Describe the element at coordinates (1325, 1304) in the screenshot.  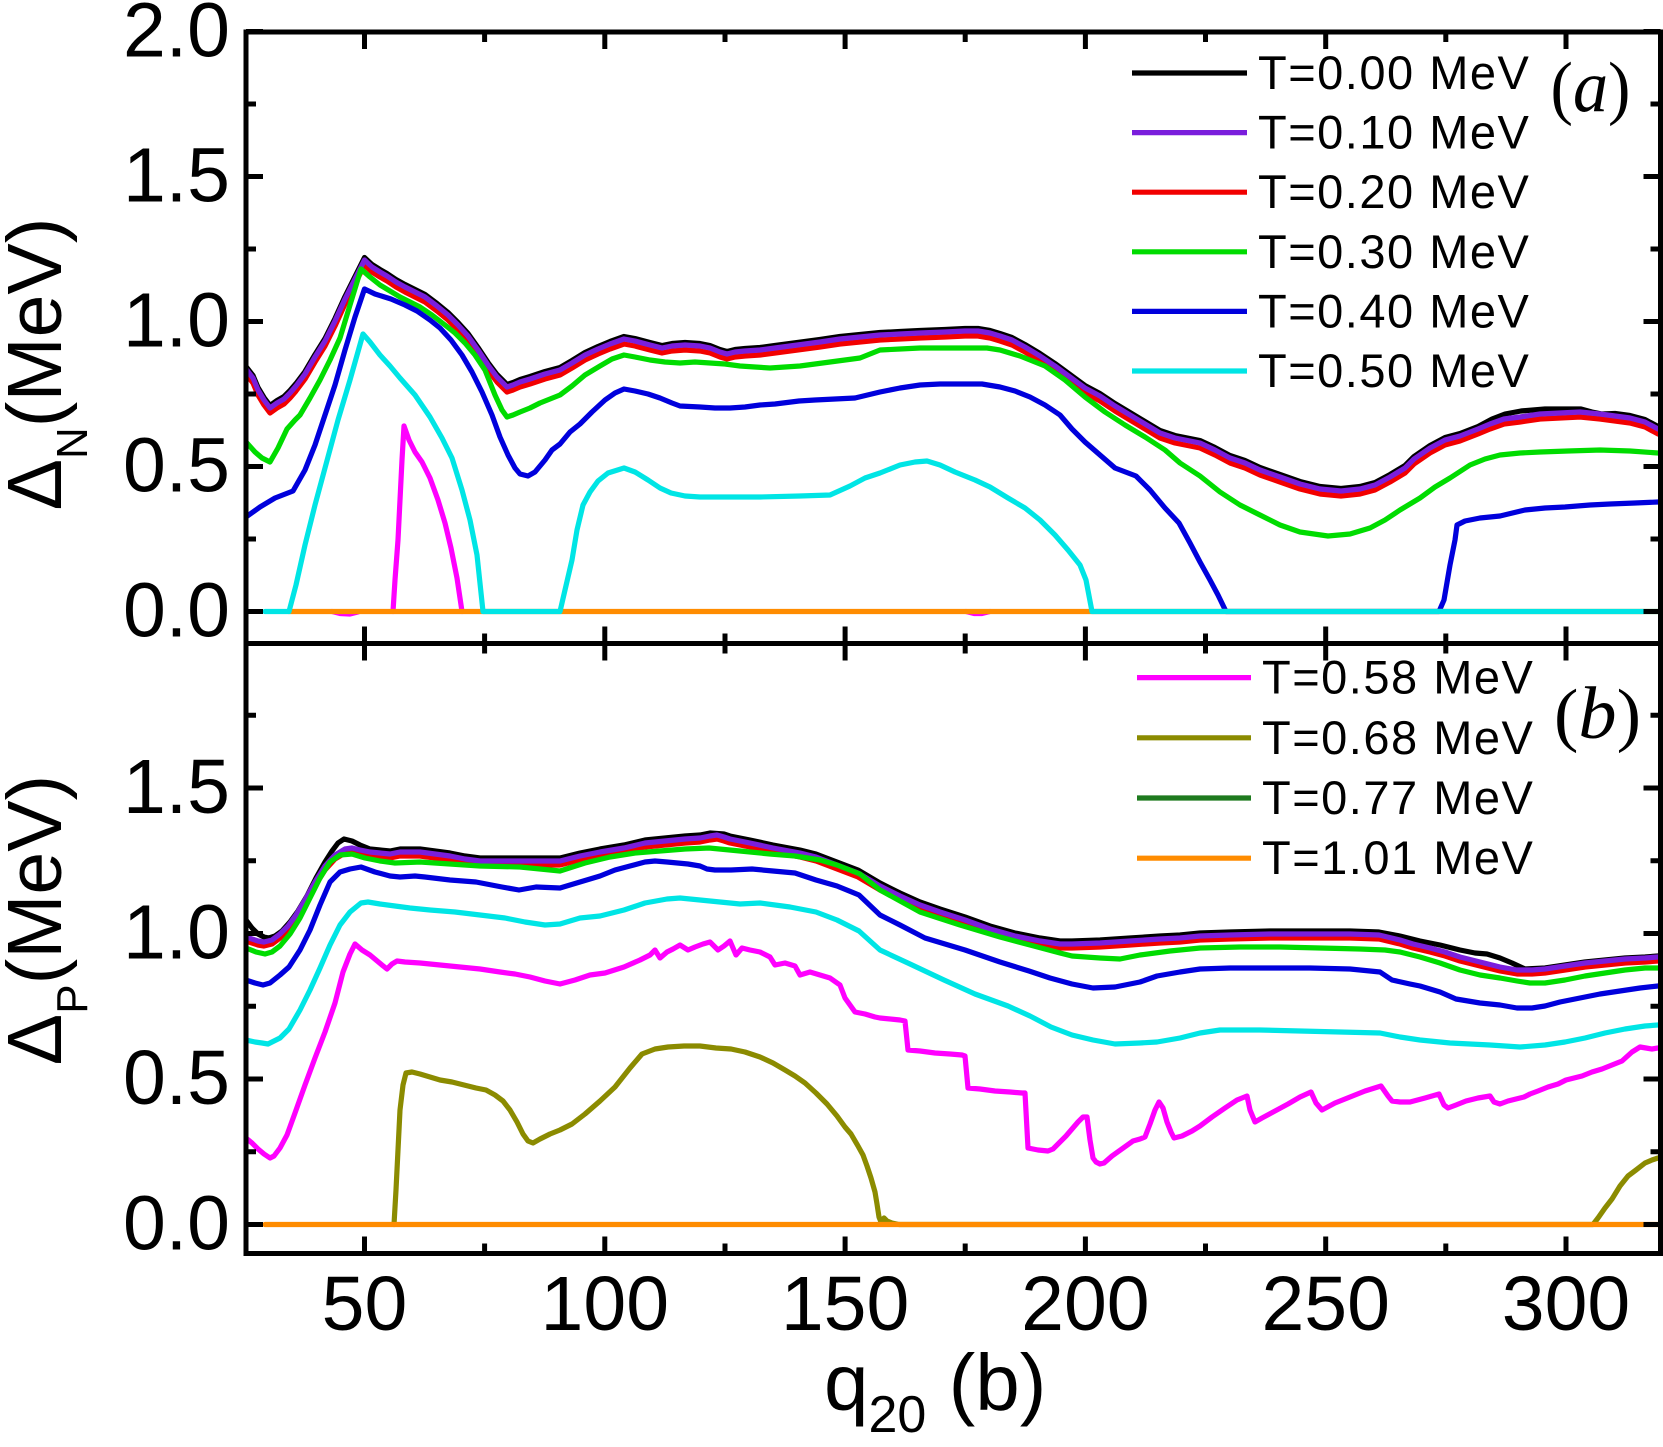
I see `svg-text: 250` at that location.